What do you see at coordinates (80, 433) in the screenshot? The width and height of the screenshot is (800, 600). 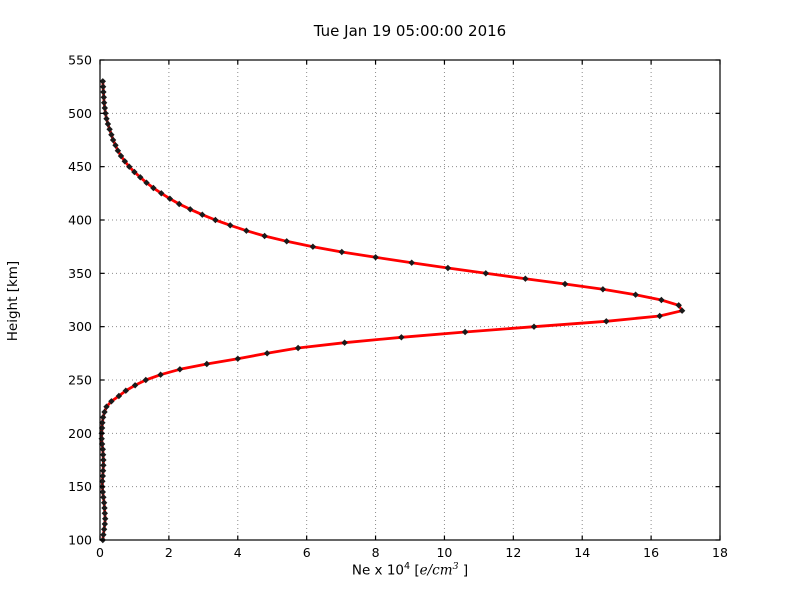 I see `y-tick-label: 200` at bounding box center [80, 433].